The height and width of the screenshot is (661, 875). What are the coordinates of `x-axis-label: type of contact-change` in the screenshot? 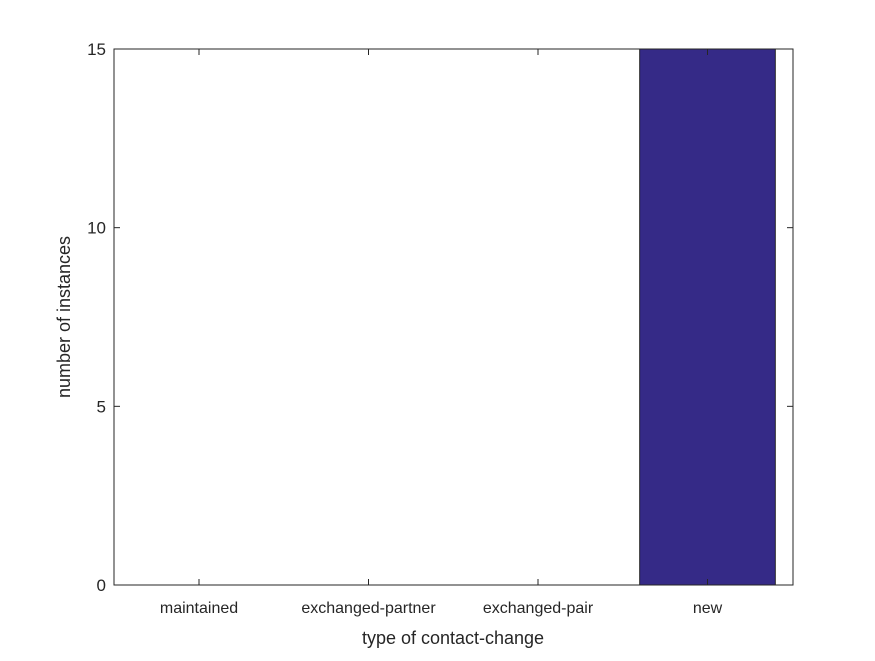 It's located at (453, 638).